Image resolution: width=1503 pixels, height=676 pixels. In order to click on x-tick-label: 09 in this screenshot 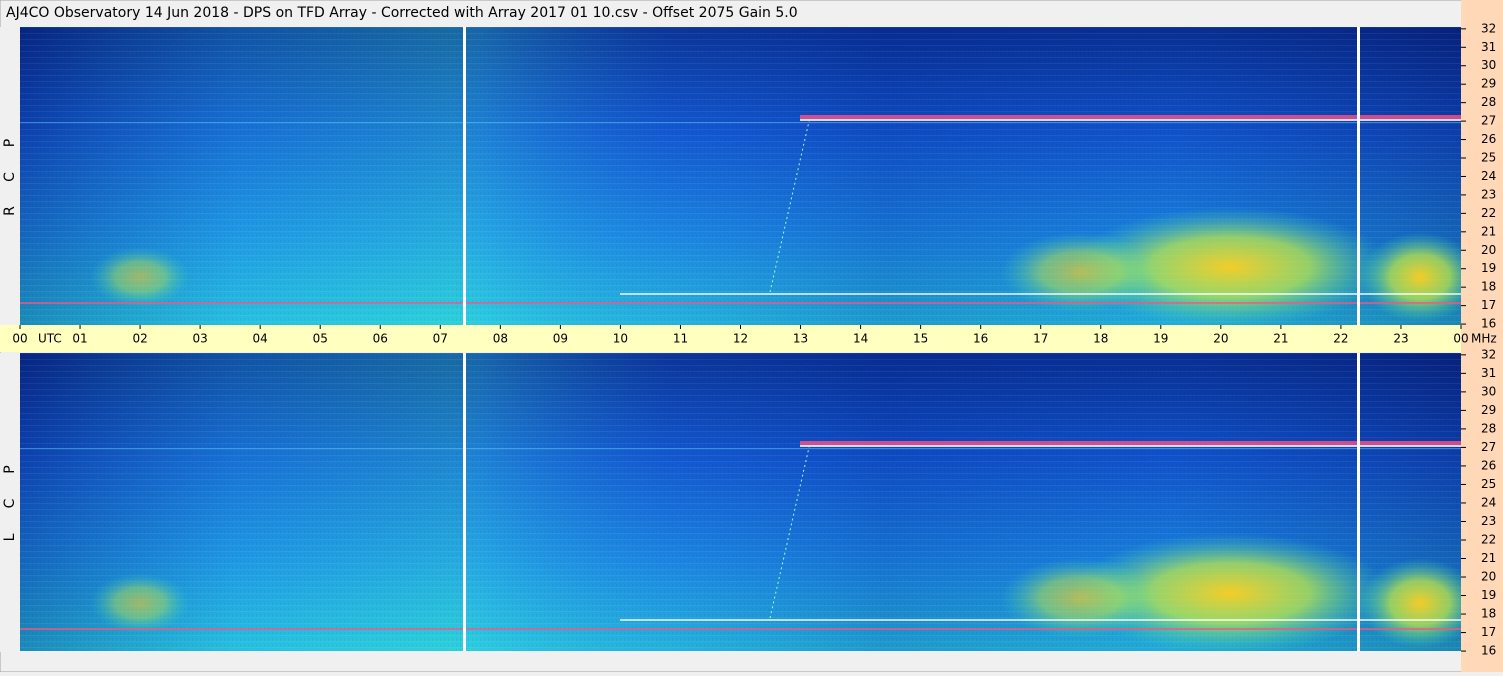, I will do `click(560, 339)`.